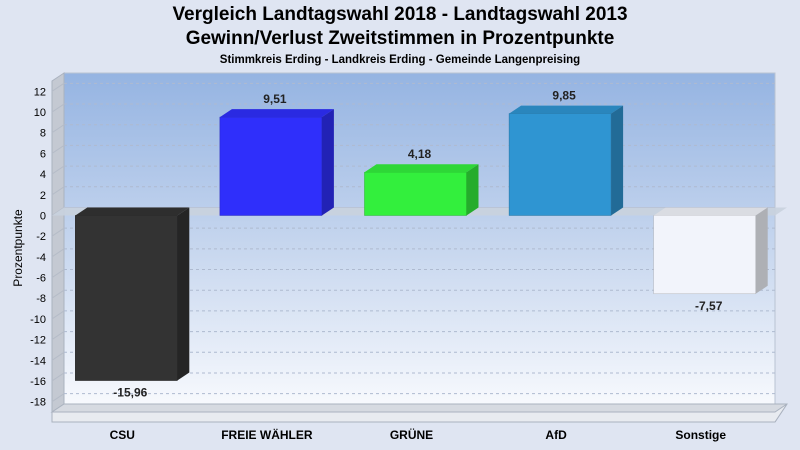 Image resolution: width=800 pixels, height=450 pixels. What do you see at coordinates (38, 382) in the screenshot?
I see `y-tick-label: -16` at bounding box center [38, 382].